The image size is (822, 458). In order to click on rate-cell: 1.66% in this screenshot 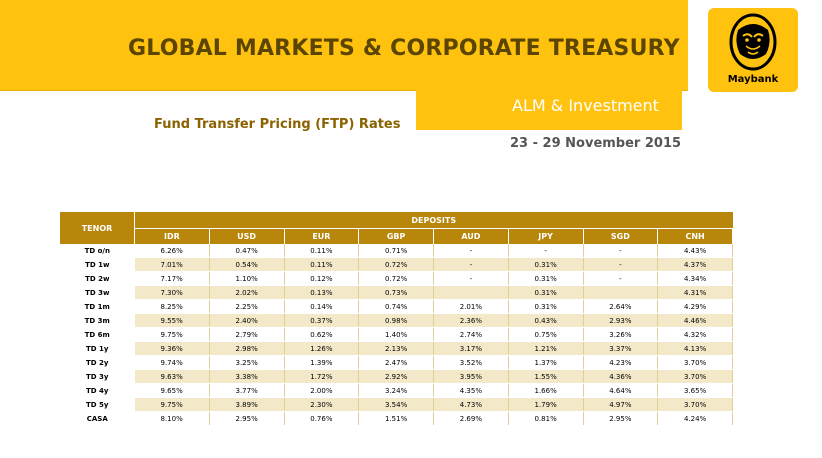, I will do `click(546, 390)`.